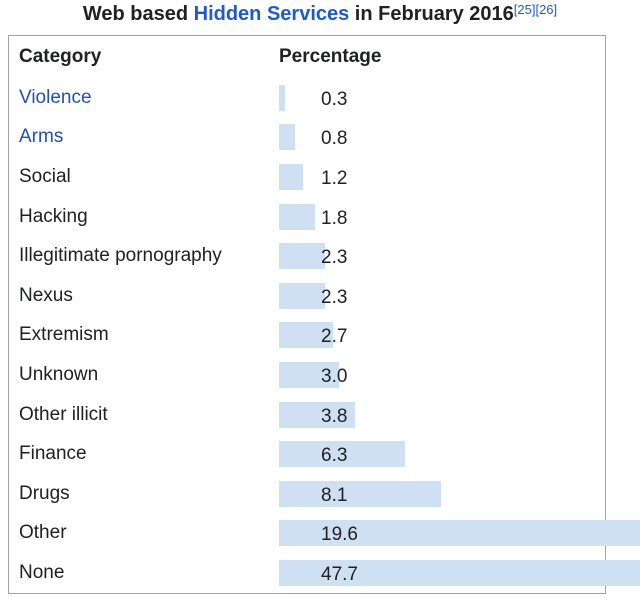 This screenshot has height=602, width=640. I want to click on category-label: Other illicit, so click(63, 414).